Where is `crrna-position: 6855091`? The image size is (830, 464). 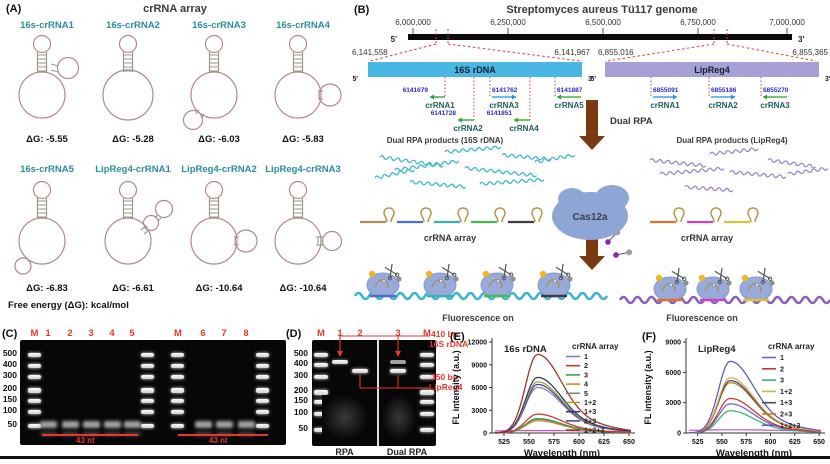
crrna-position: 6855091 is located at coordinates (666, 90).